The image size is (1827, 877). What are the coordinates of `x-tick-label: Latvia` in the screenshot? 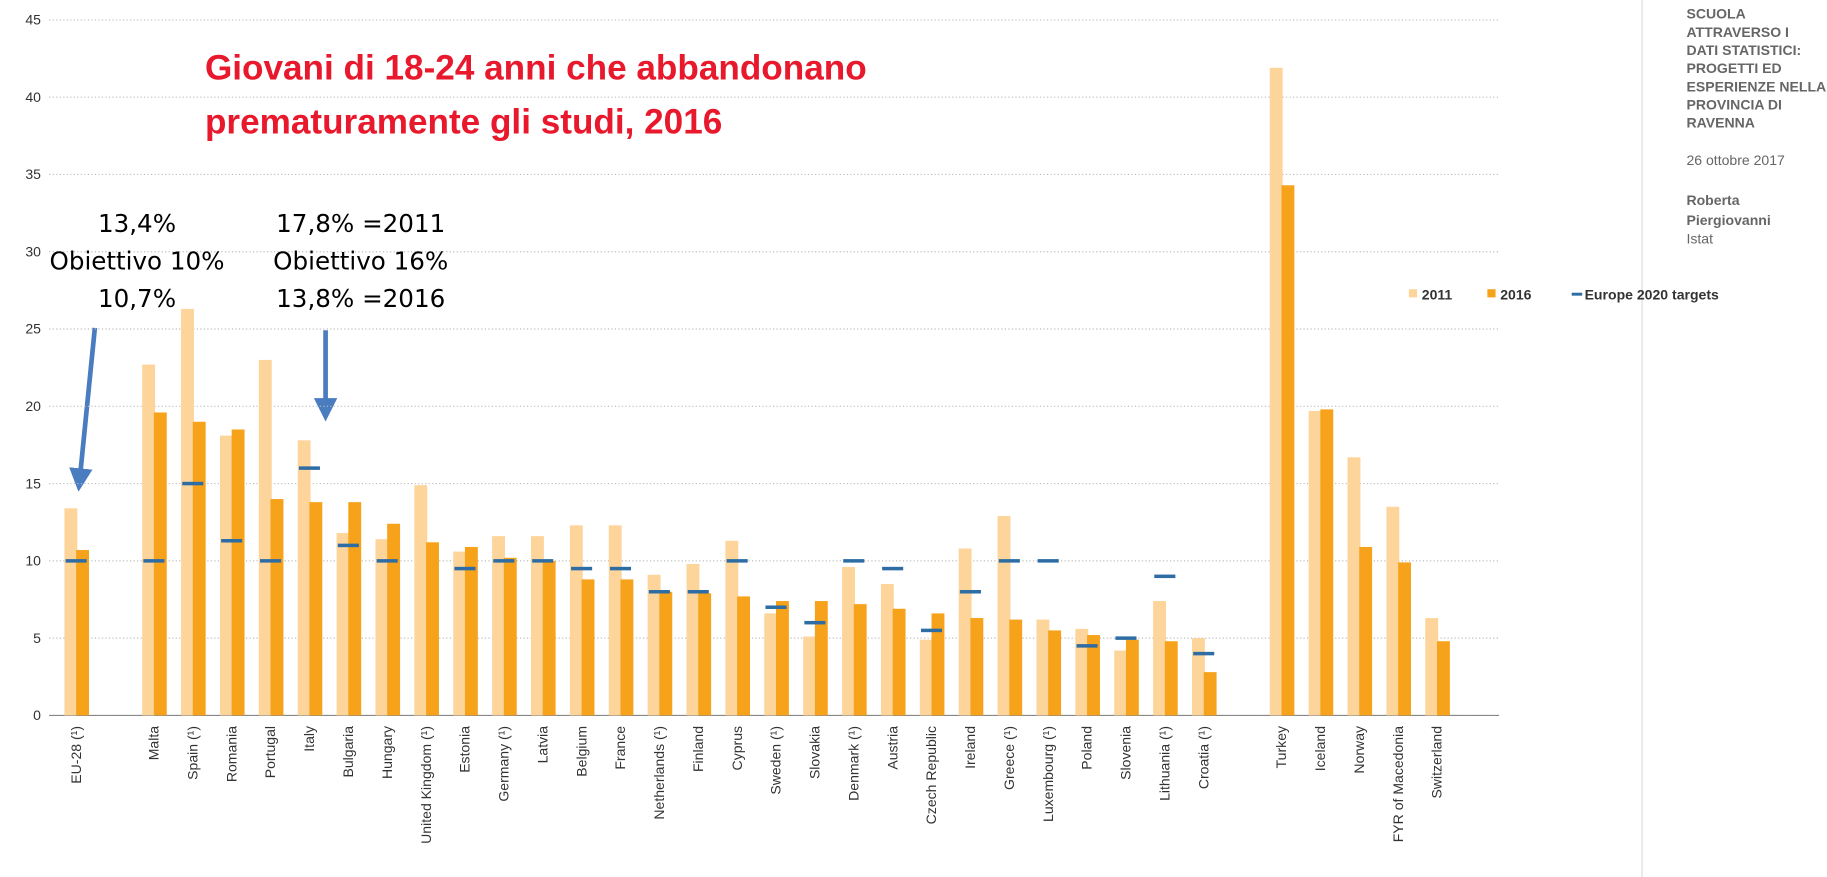 It's located at (542, 745).